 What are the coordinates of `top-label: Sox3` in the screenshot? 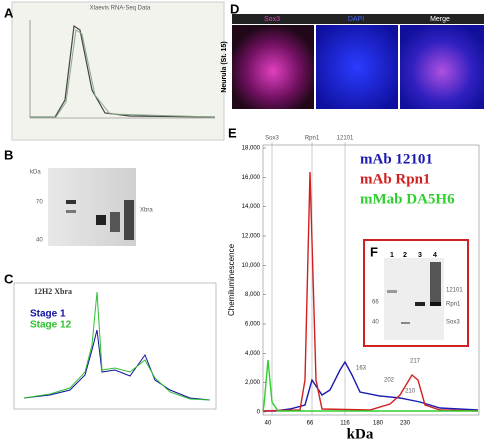 It's located at (272, 139).